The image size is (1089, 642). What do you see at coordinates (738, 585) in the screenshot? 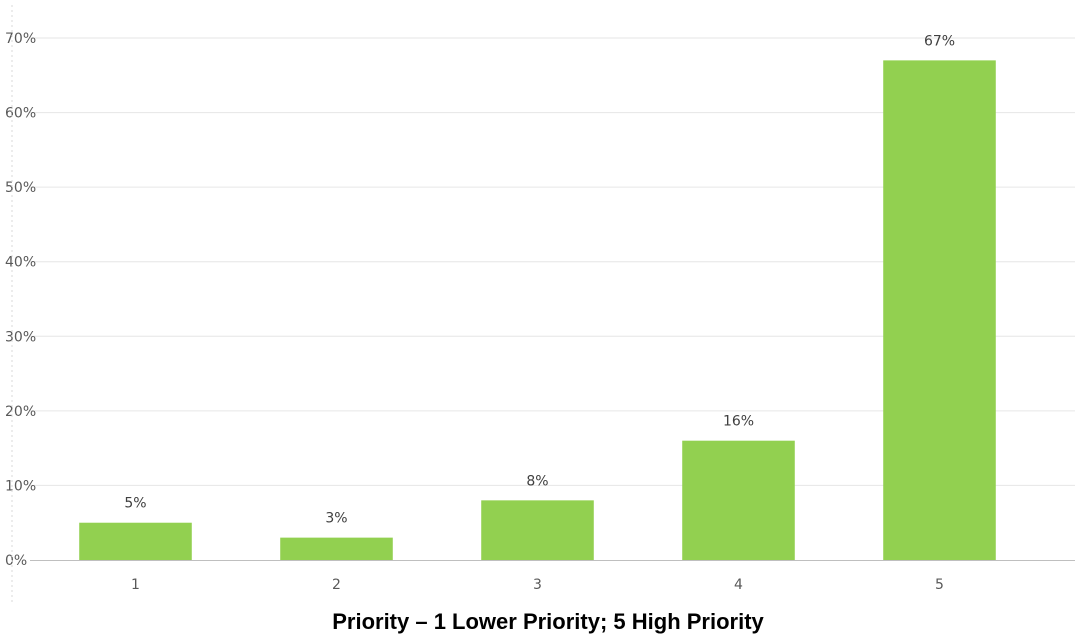
I see `x-tick-label: 4` at bounding box center [738, 585].